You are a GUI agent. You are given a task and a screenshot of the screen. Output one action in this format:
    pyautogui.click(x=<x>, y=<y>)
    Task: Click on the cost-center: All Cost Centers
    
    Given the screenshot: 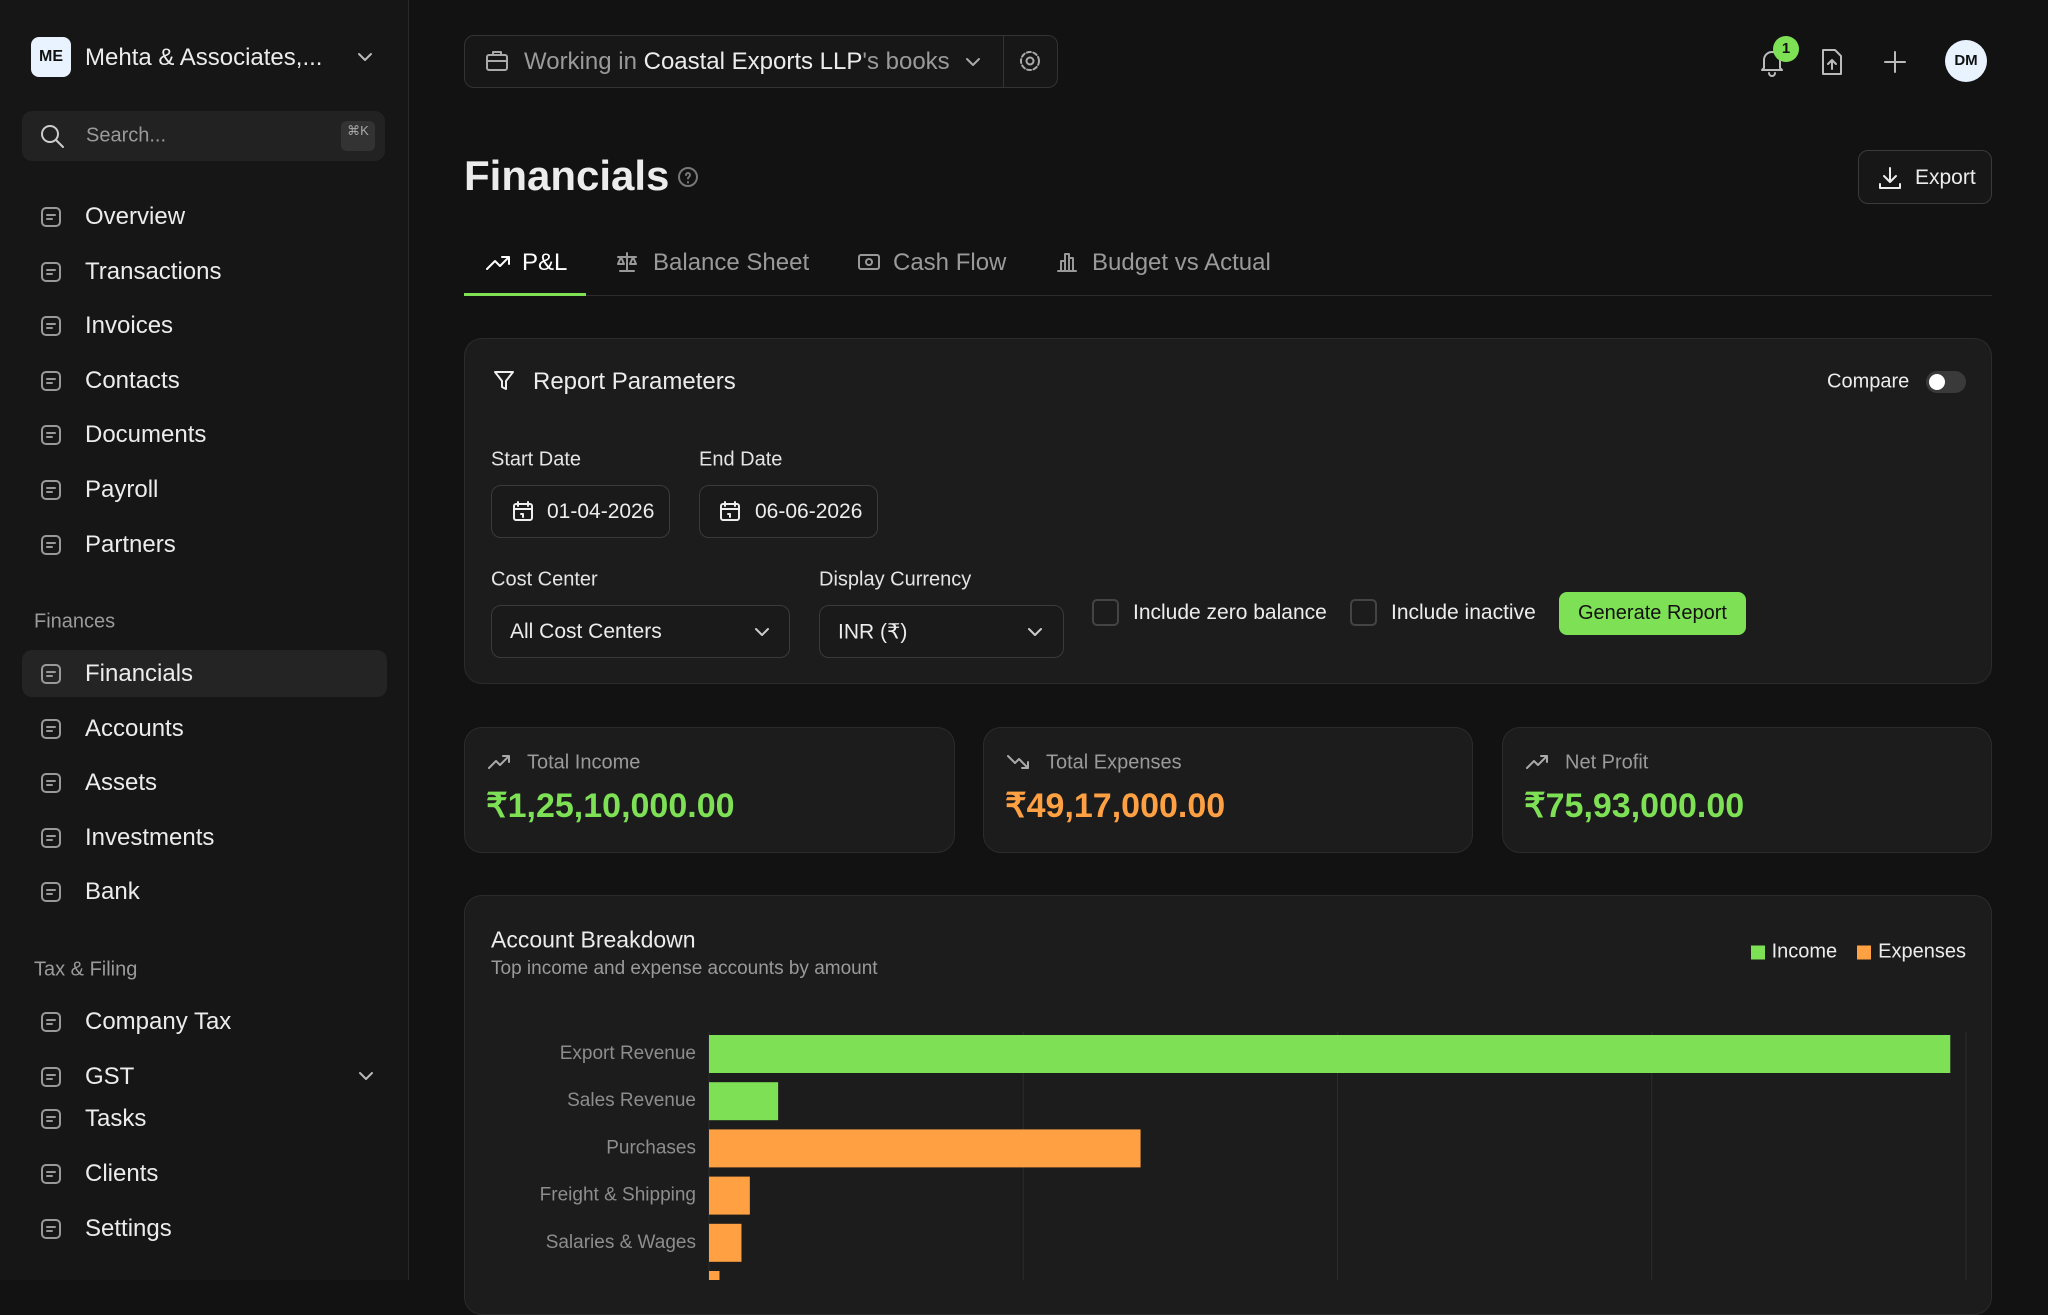 What is the action you would take?
    pyautogui.click(x=586, y=631)
    